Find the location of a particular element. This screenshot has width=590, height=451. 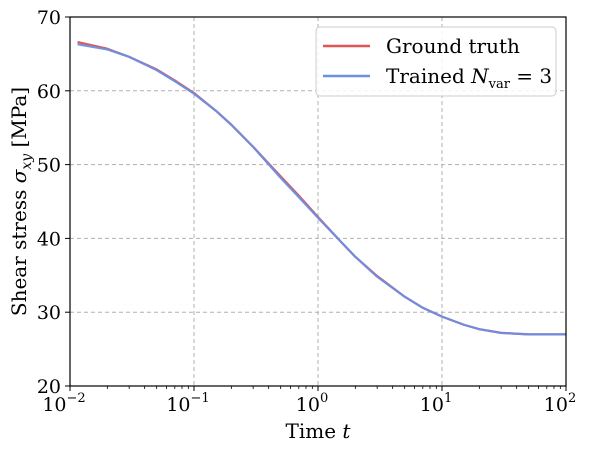

y-tick-label: 30 is located at coordinates (49, 313).